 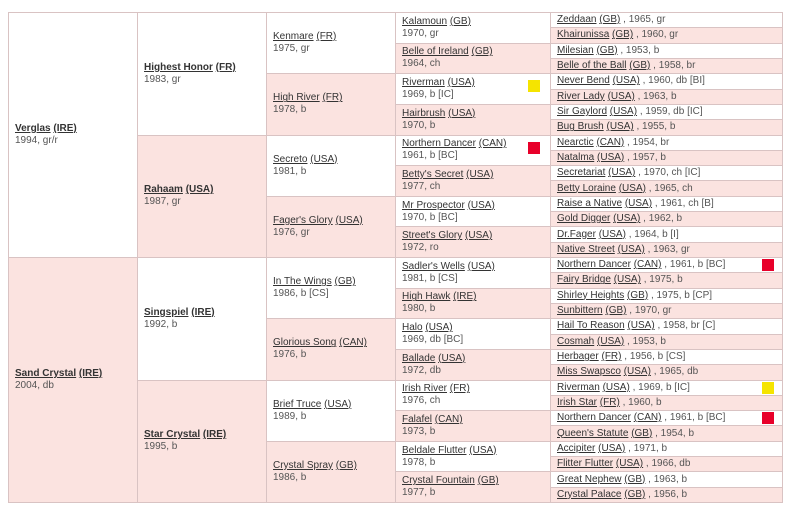 I want to click on horse-name-link: Crystal Spray, so click(x=303, y=465).